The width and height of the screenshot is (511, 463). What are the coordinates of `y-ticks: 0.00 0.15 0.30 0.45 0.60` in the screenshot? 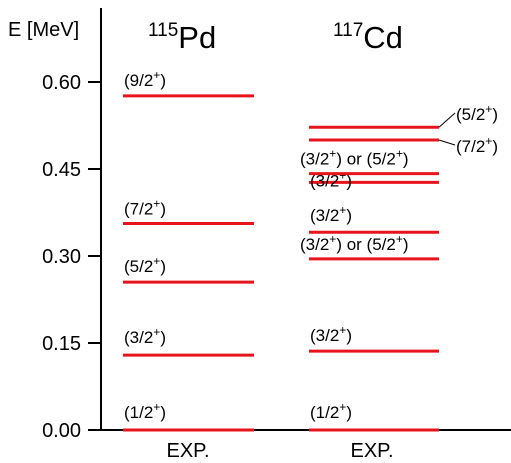 It's located at (71, 257).